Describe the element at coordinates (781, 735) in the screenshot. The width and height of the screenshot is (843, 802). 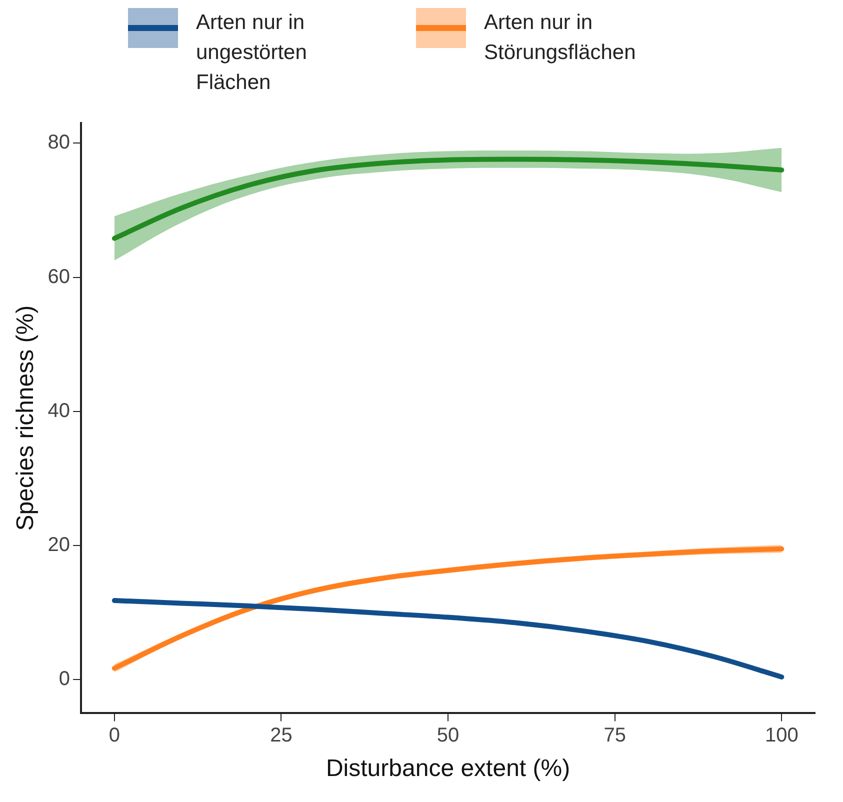
I see `x-tick-label: 100` at that location.